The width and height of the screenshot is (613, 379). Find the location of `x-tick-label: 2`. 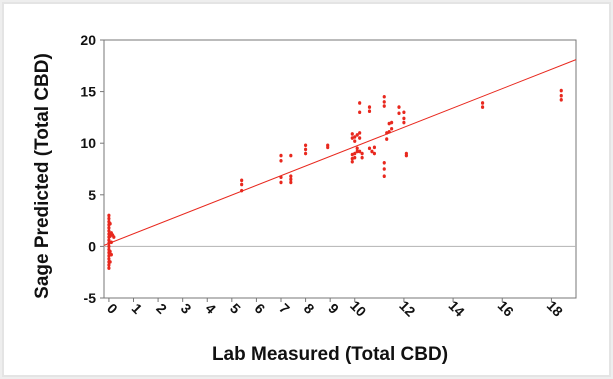

x-tick-label: 2 is located at coordinates (161, 308).